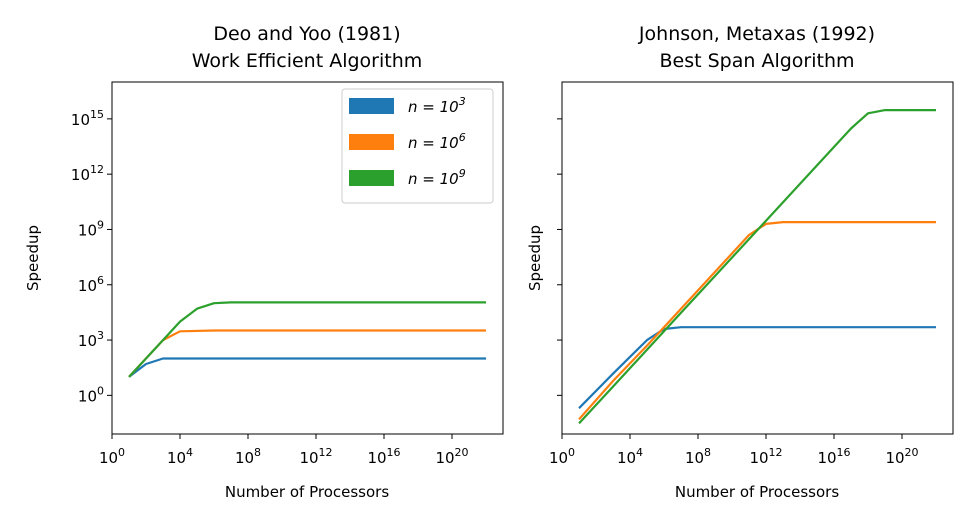 The image size is (975, 530). I want to click on legend-label: n = 103, so click(437, 105).